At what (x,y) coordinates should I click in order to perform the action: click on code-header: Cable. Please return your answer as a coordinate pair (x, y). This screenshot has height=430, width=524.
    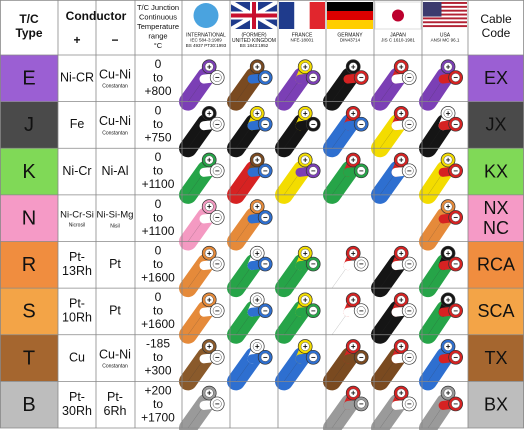
    Looking at the image, I should click on (496, 19).